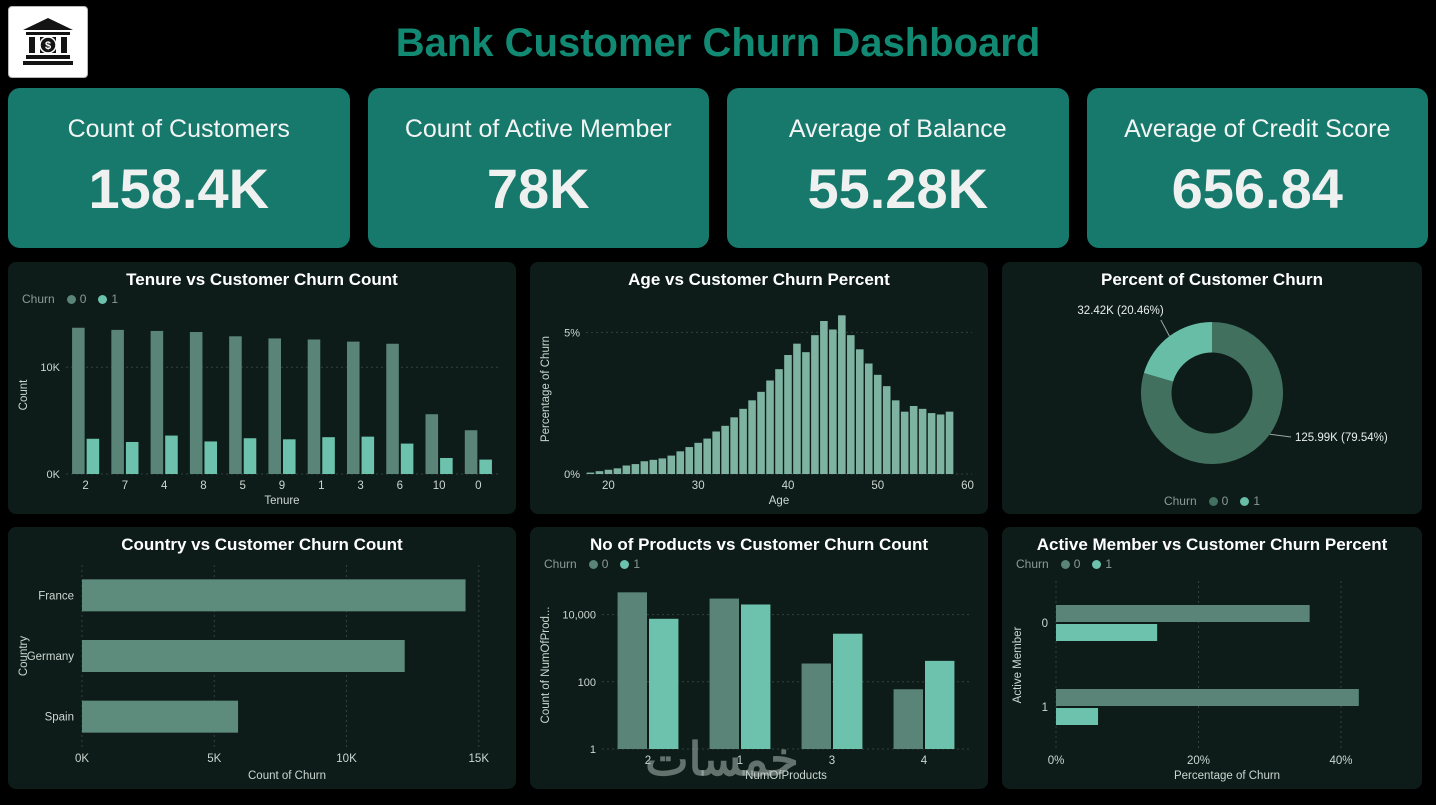 This screenshot has height=805, width=1436. What do you see at coordinates (608, 486) in the screenshot?
I see `svg-text: 20` at bounding box center [608, 486].